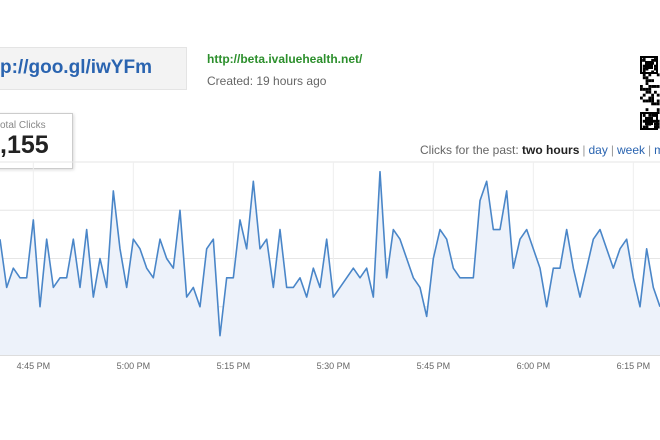 This screenshot has width=660, height=440. Describe the element at coordinates (267, 81) in the screenshot. I see `created: Created: 19 hours ago` at that location.